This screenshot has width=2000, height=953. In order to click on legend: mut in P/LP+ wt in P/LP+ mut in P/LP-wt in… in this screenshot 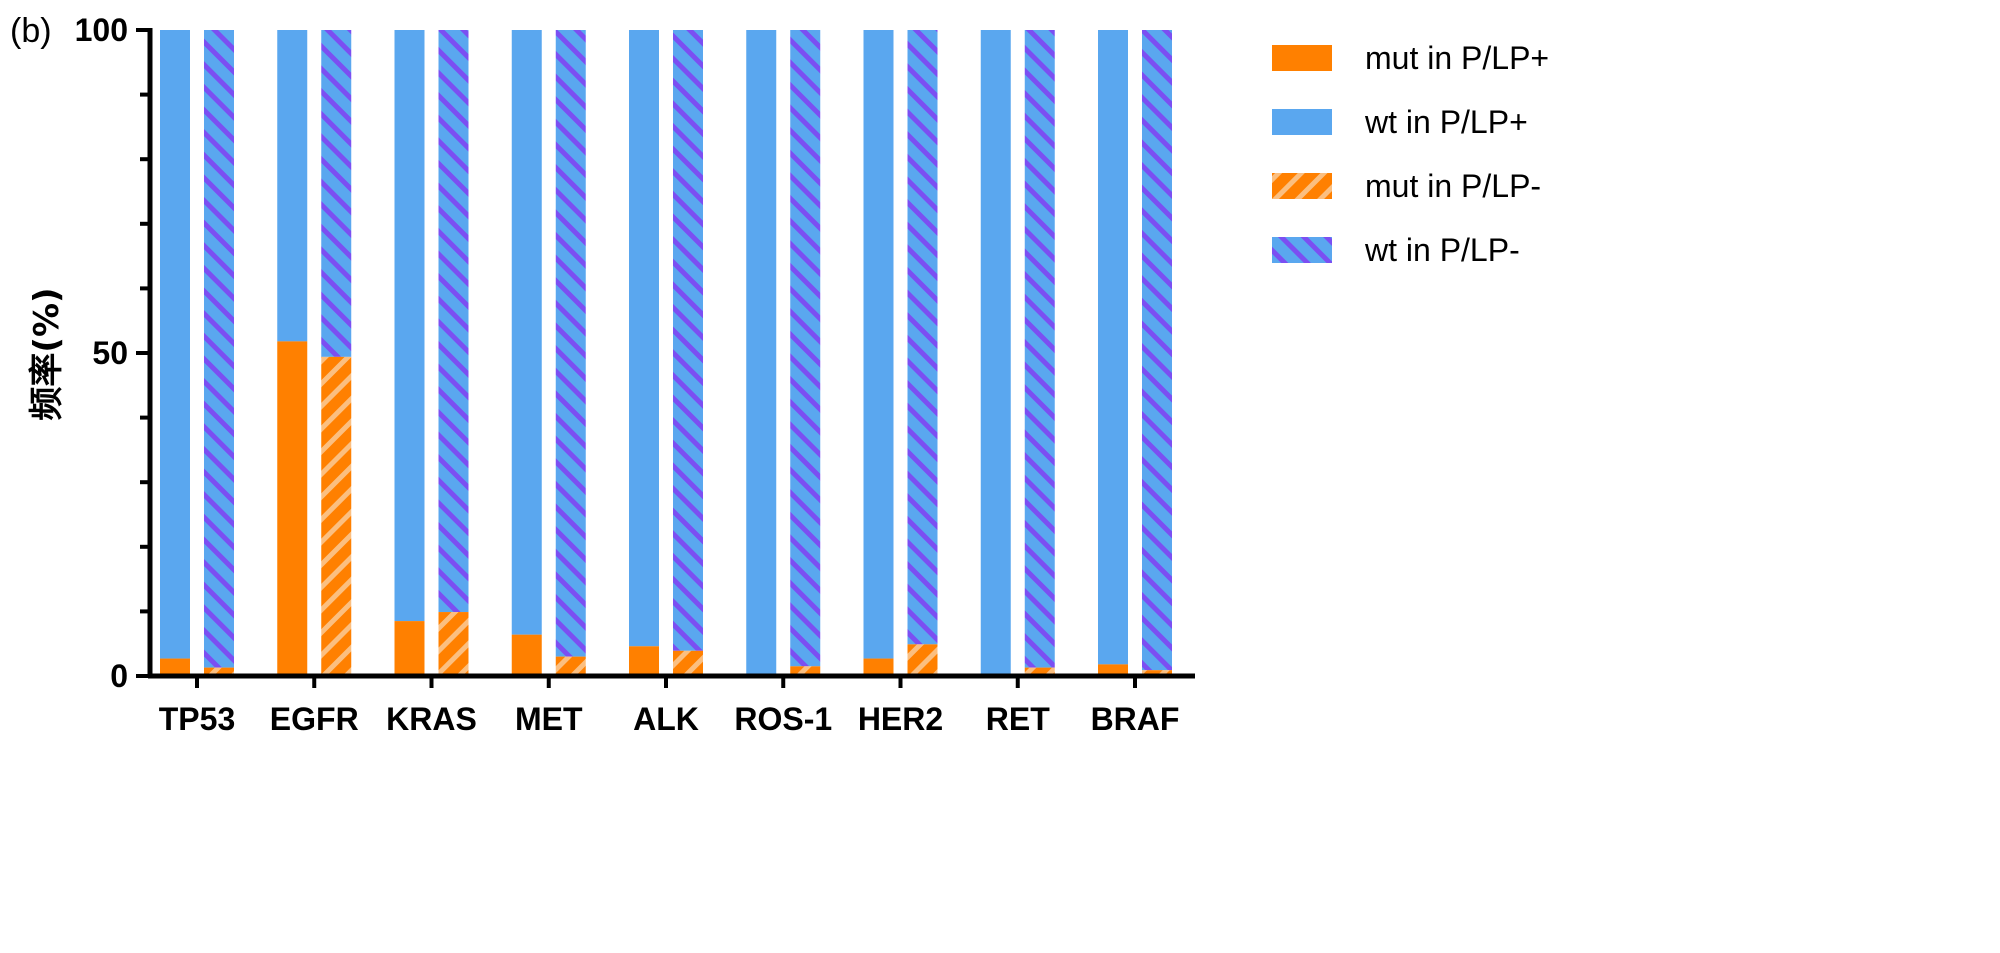, I will do `click(1410, 154)`.